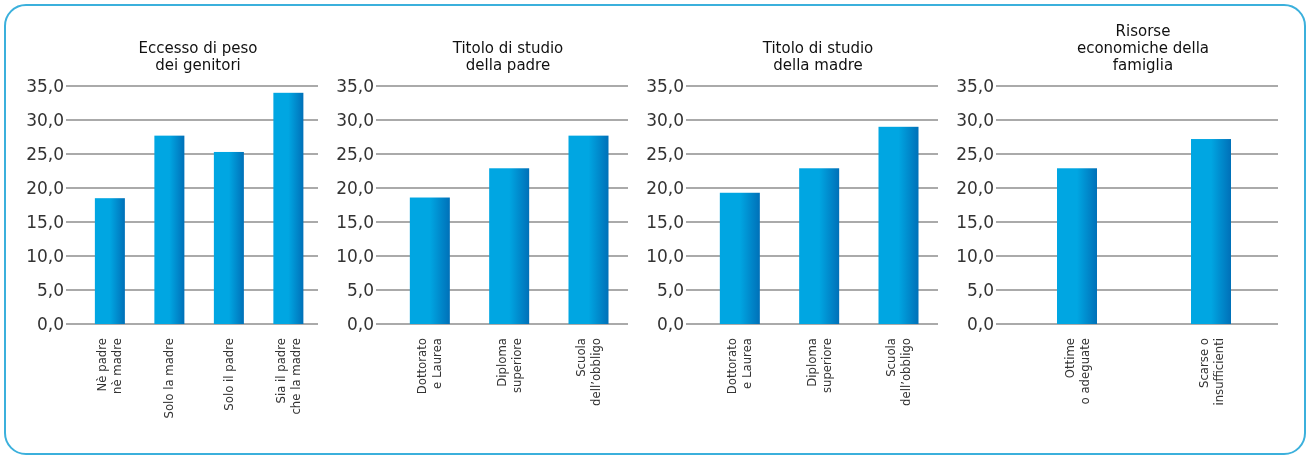 This screenshot has width=1312, height=461. What do you see at coordinates (228, 374) in the screenshot?
I see `x-tick-label: Solo il padre` at bounding box center [228, 374].